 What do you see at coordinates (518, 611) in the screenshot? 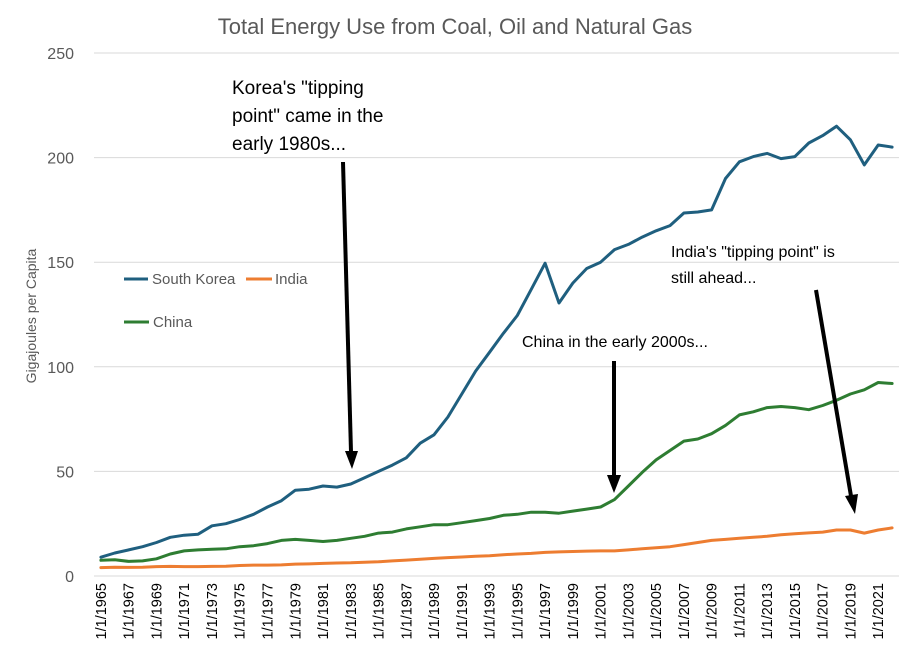
I see `x-tick-label: 1/1/1995` at bounding box center [518, 611].